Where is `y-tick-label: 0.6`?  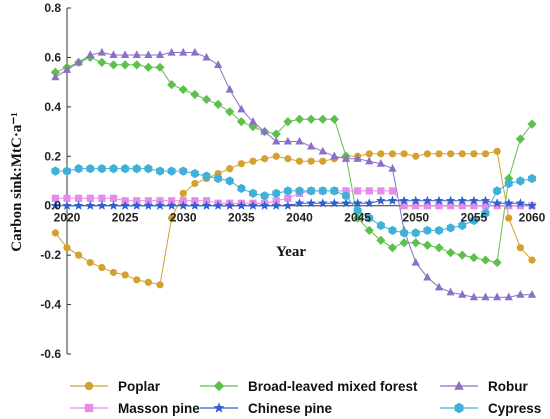 y-tick-label: 0.6 is located at coordinates (52, 57).